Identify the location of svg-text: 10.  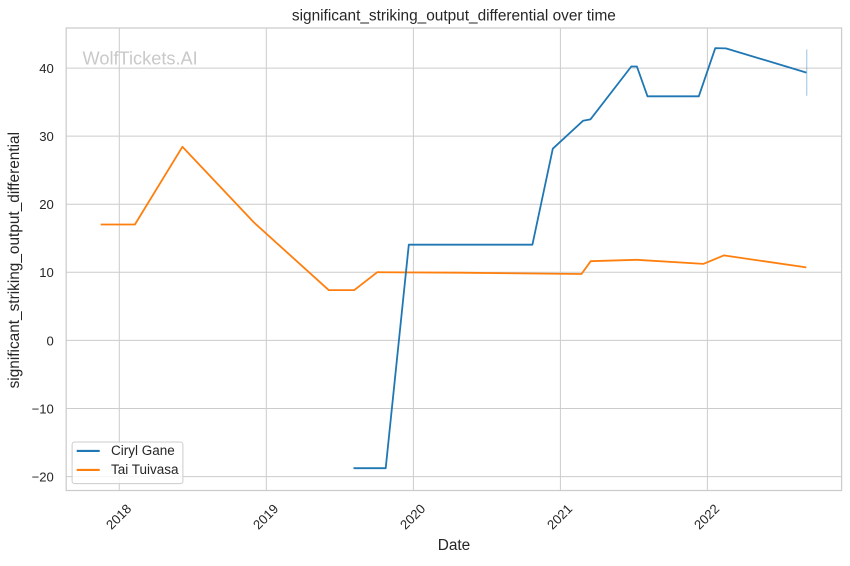
(46, 272).